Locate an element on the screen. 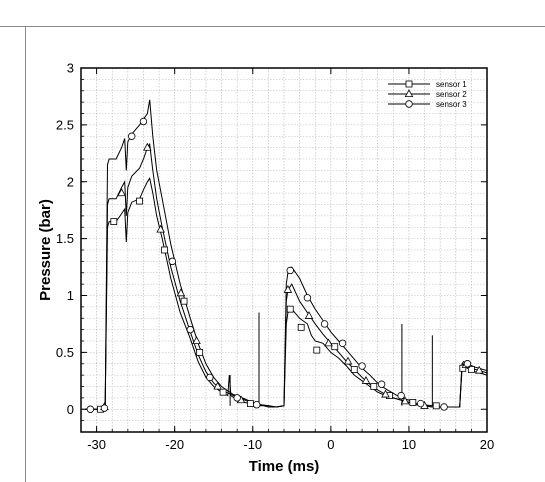 The image size is (545, 482). y-tick-label: 1.5 is located at coordinates (65, 238).